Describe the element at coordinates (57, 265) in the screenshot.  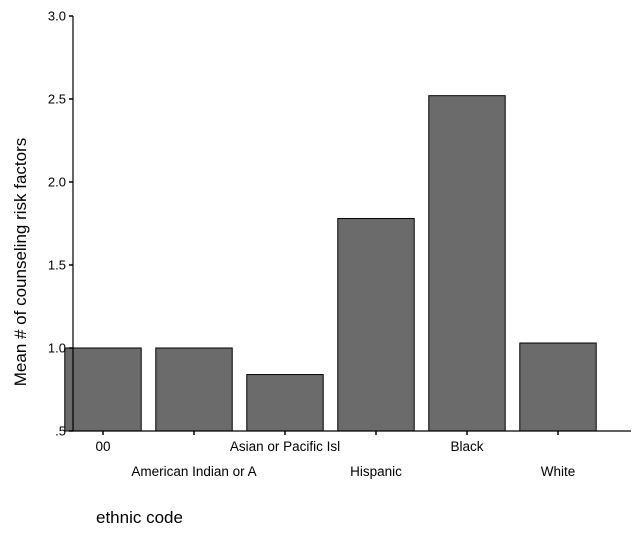
I see `y-tick-label: 1.5` at that location.